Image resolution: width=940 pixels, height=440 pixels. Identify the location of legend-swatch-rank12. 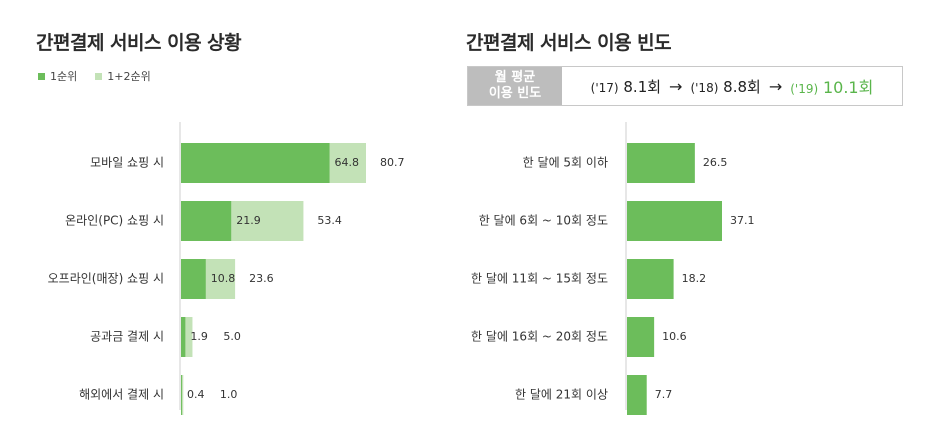
(99, 76).